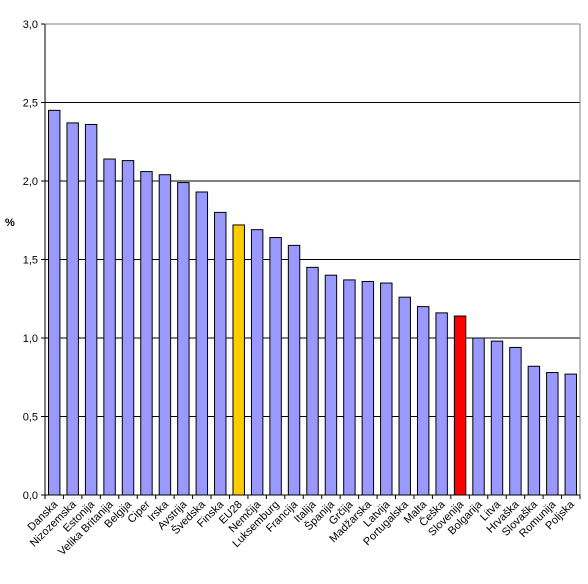 Image resolution: width=588 pixels, height=584 pixels. What do you see at coordinates (257, 362) in the screenshot?
I see `bar-nemčija` at bounding box center [257, 362].